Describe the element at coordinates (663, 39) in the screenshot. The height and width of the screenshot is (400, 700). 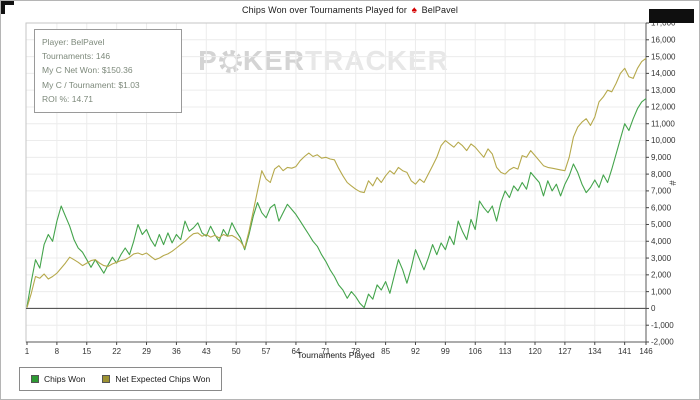
I see `y-tick-label: 16,000` at that location.